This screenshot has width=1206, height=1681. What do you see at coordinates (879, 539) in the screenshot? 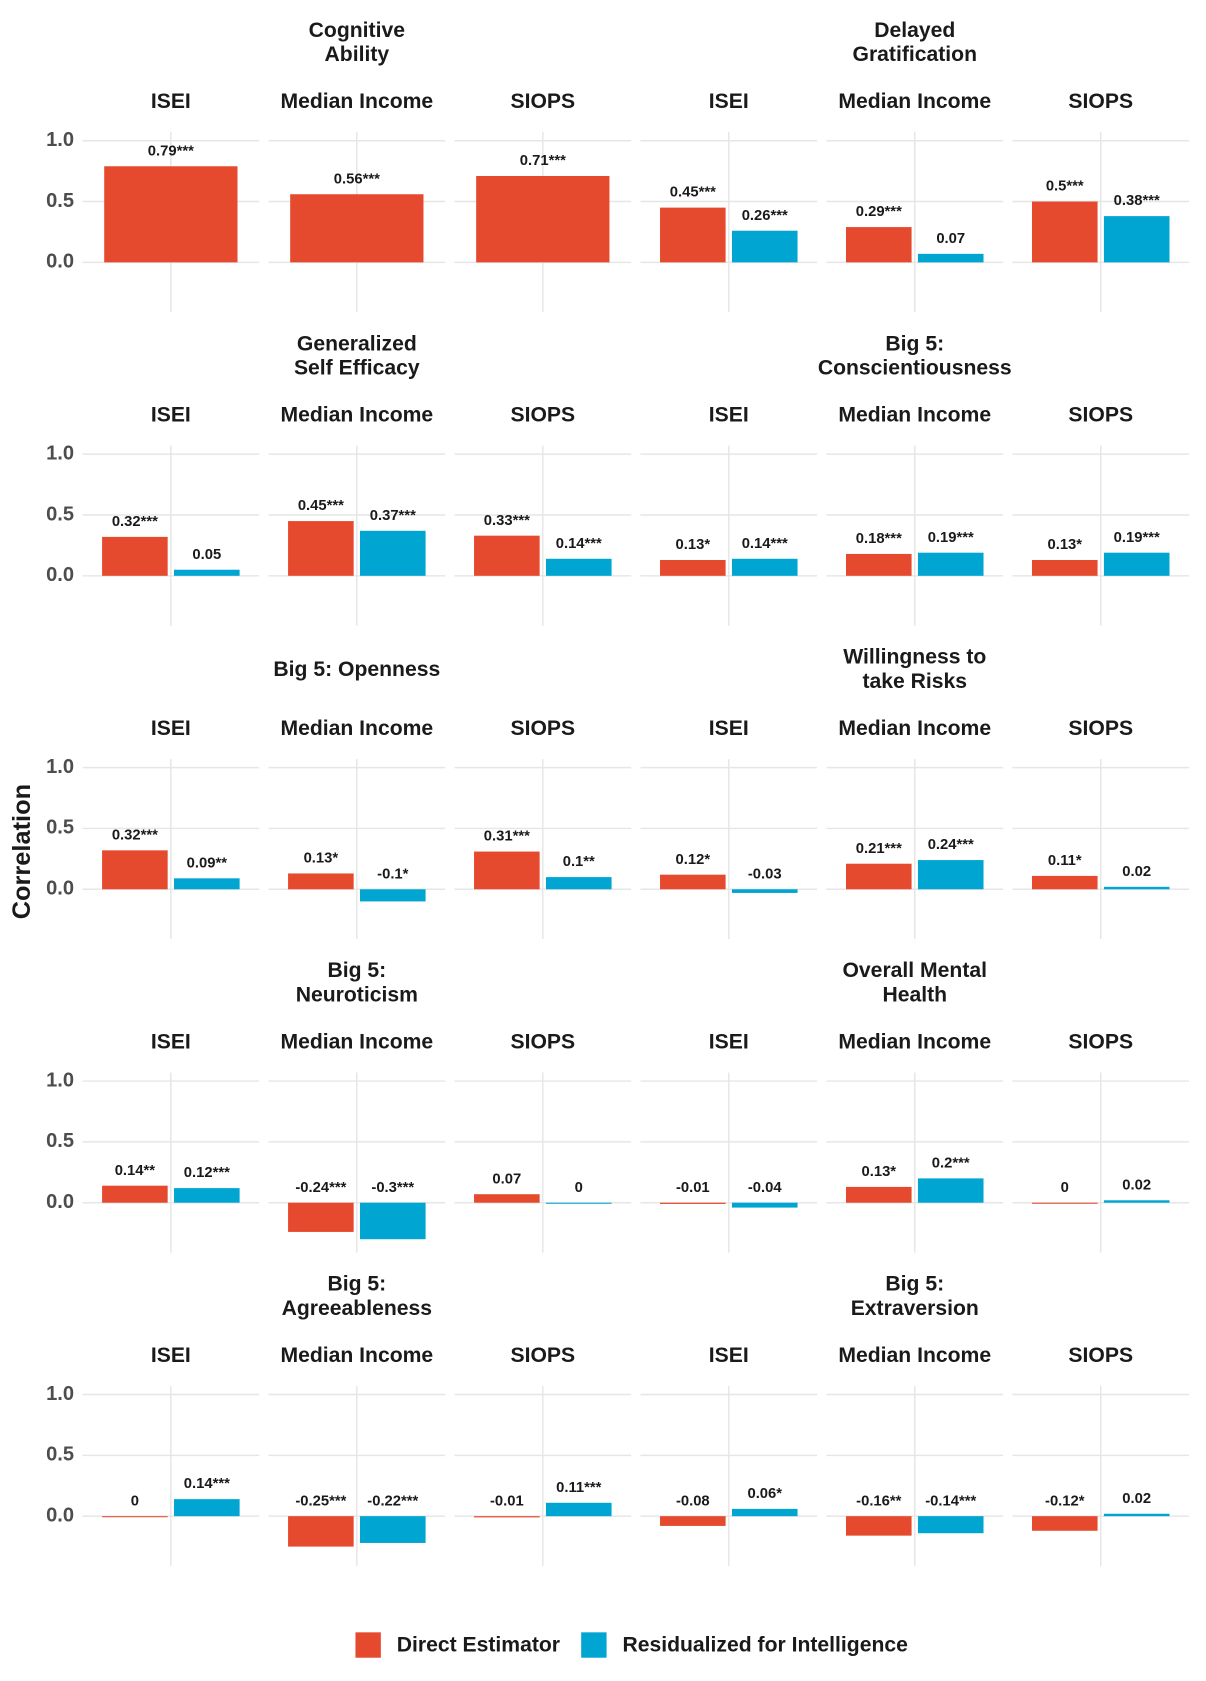
I see `value-label: 0.18***` at bounding box center [879, 539].